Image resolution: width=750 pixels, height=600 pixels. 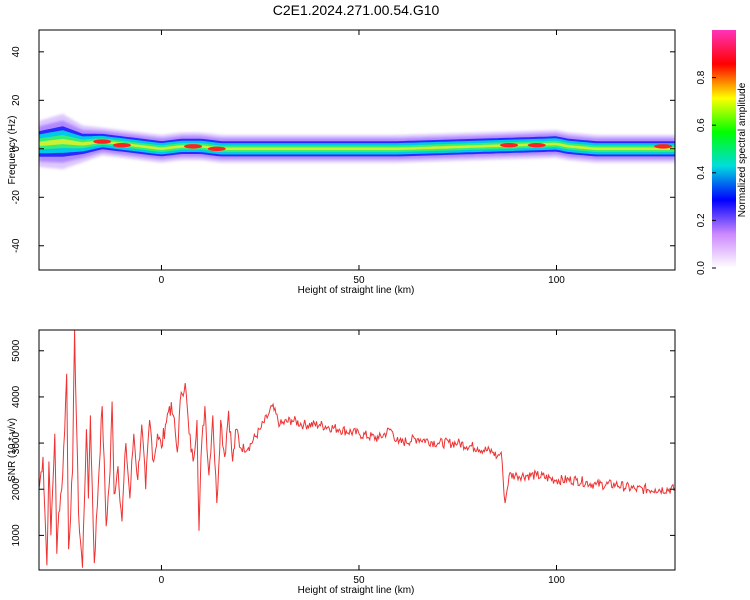 What do you see at coordinates (701, 125) in the screenshot?
I see `colorbar-tick-label: 0.6` at bounding box center [701, 125].